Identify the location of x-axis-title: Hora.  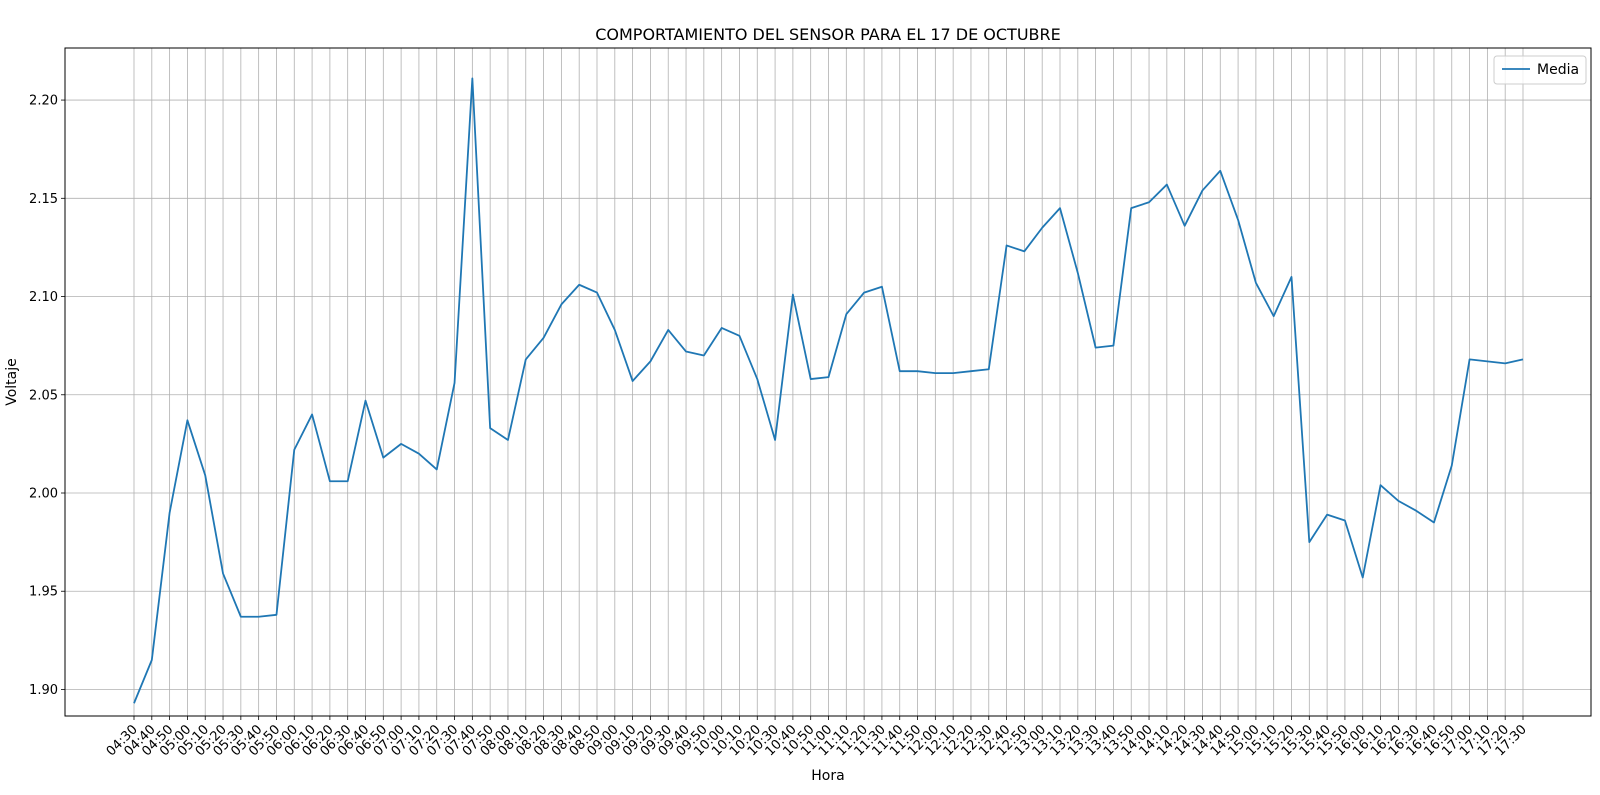
(827, 776).